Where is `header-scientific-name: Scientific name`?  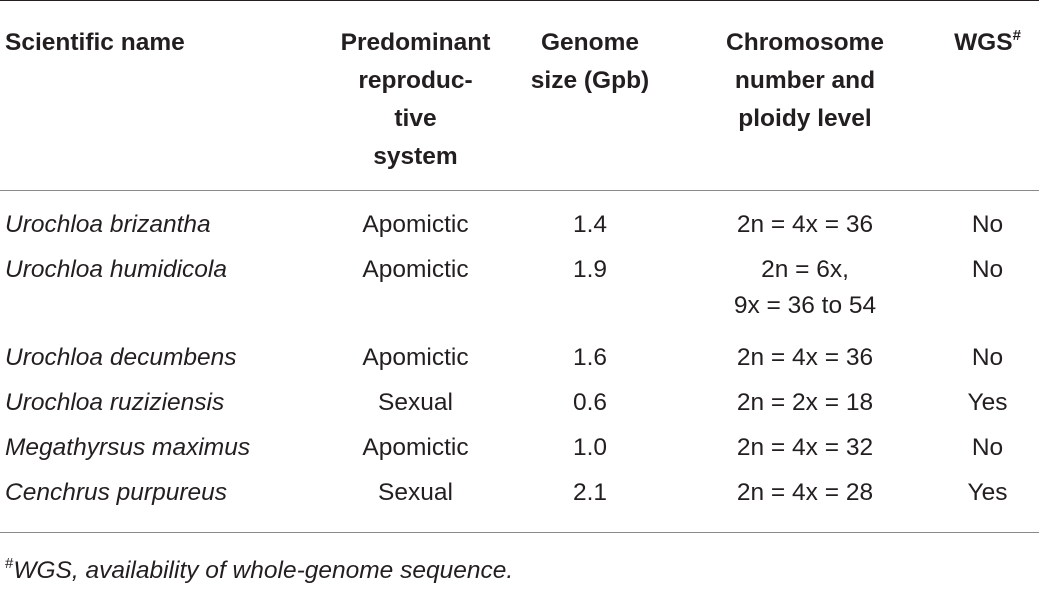
header-scientific-name: Scientific name is located at coordinates (162, 95).